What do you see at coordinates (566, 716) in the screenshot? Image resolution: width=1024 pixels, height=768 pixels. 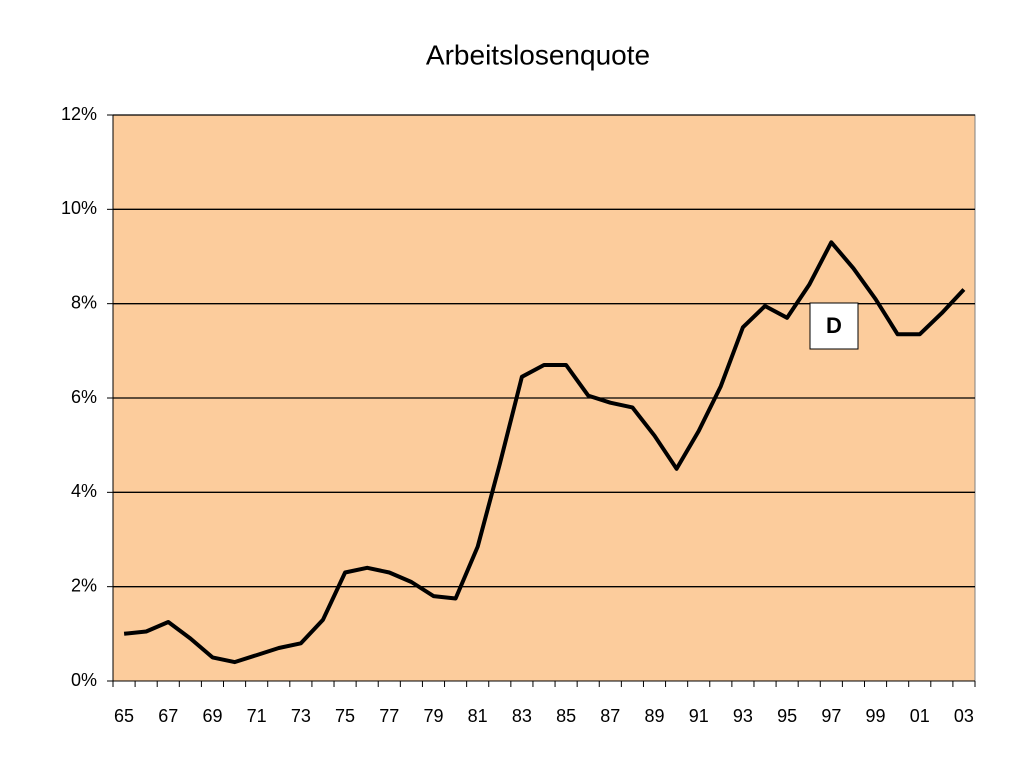 I see `x-tick-label: 85` at bounding box center [566, 716].